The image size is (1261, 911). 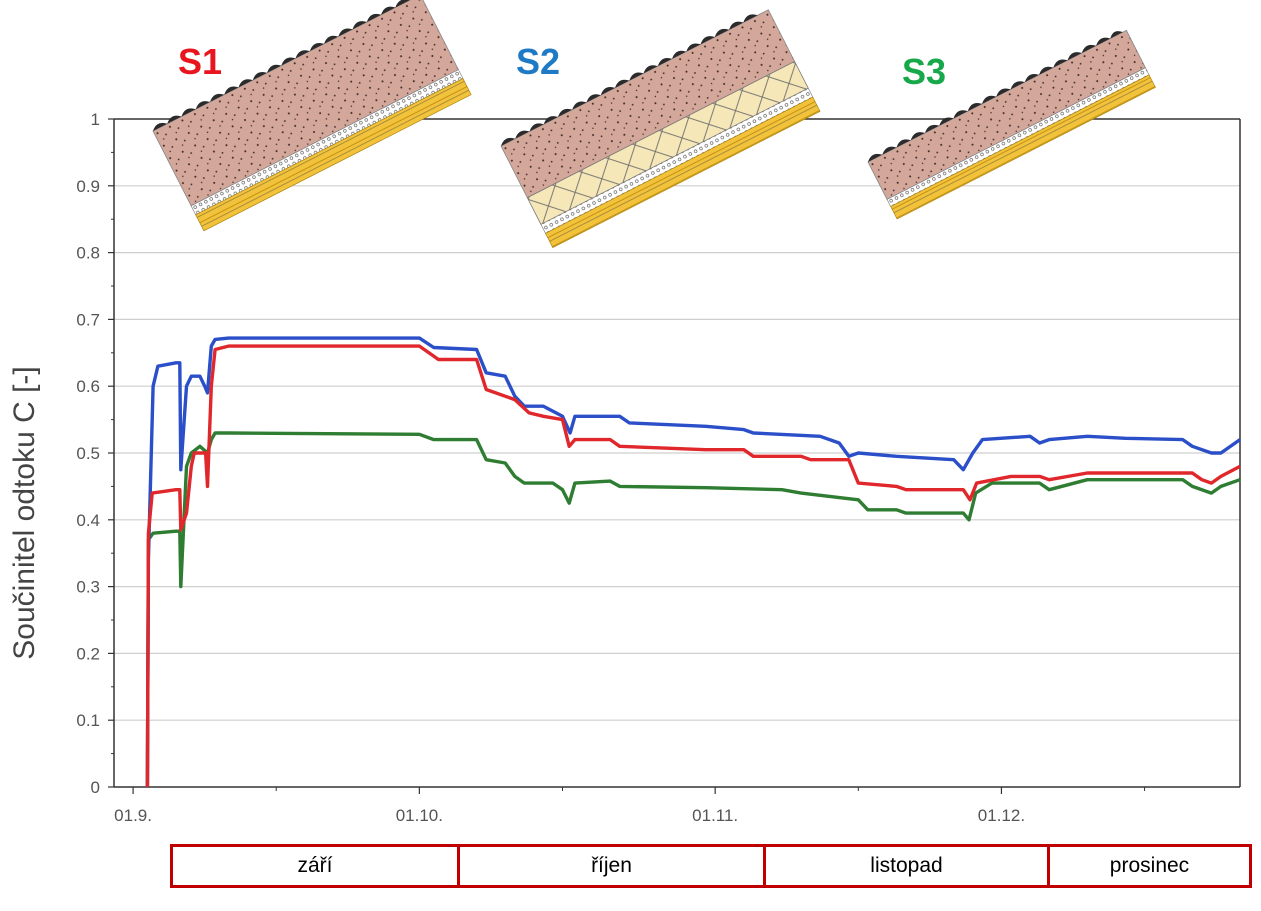 I want to click on y-tick-label: 0.6, so click(x=88, y=386).